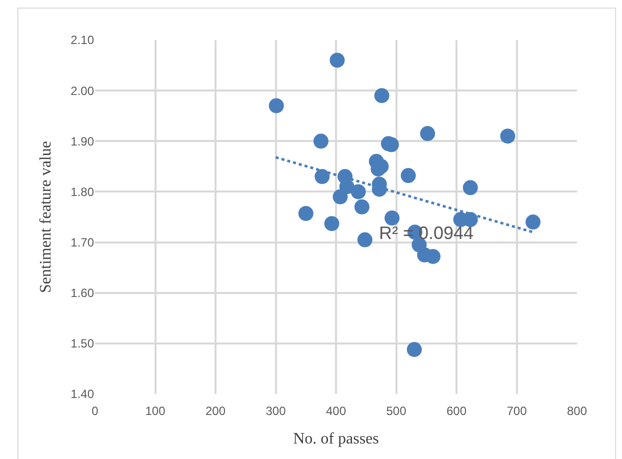  I want to click on x-tick-label: 400, so click(336, 411).